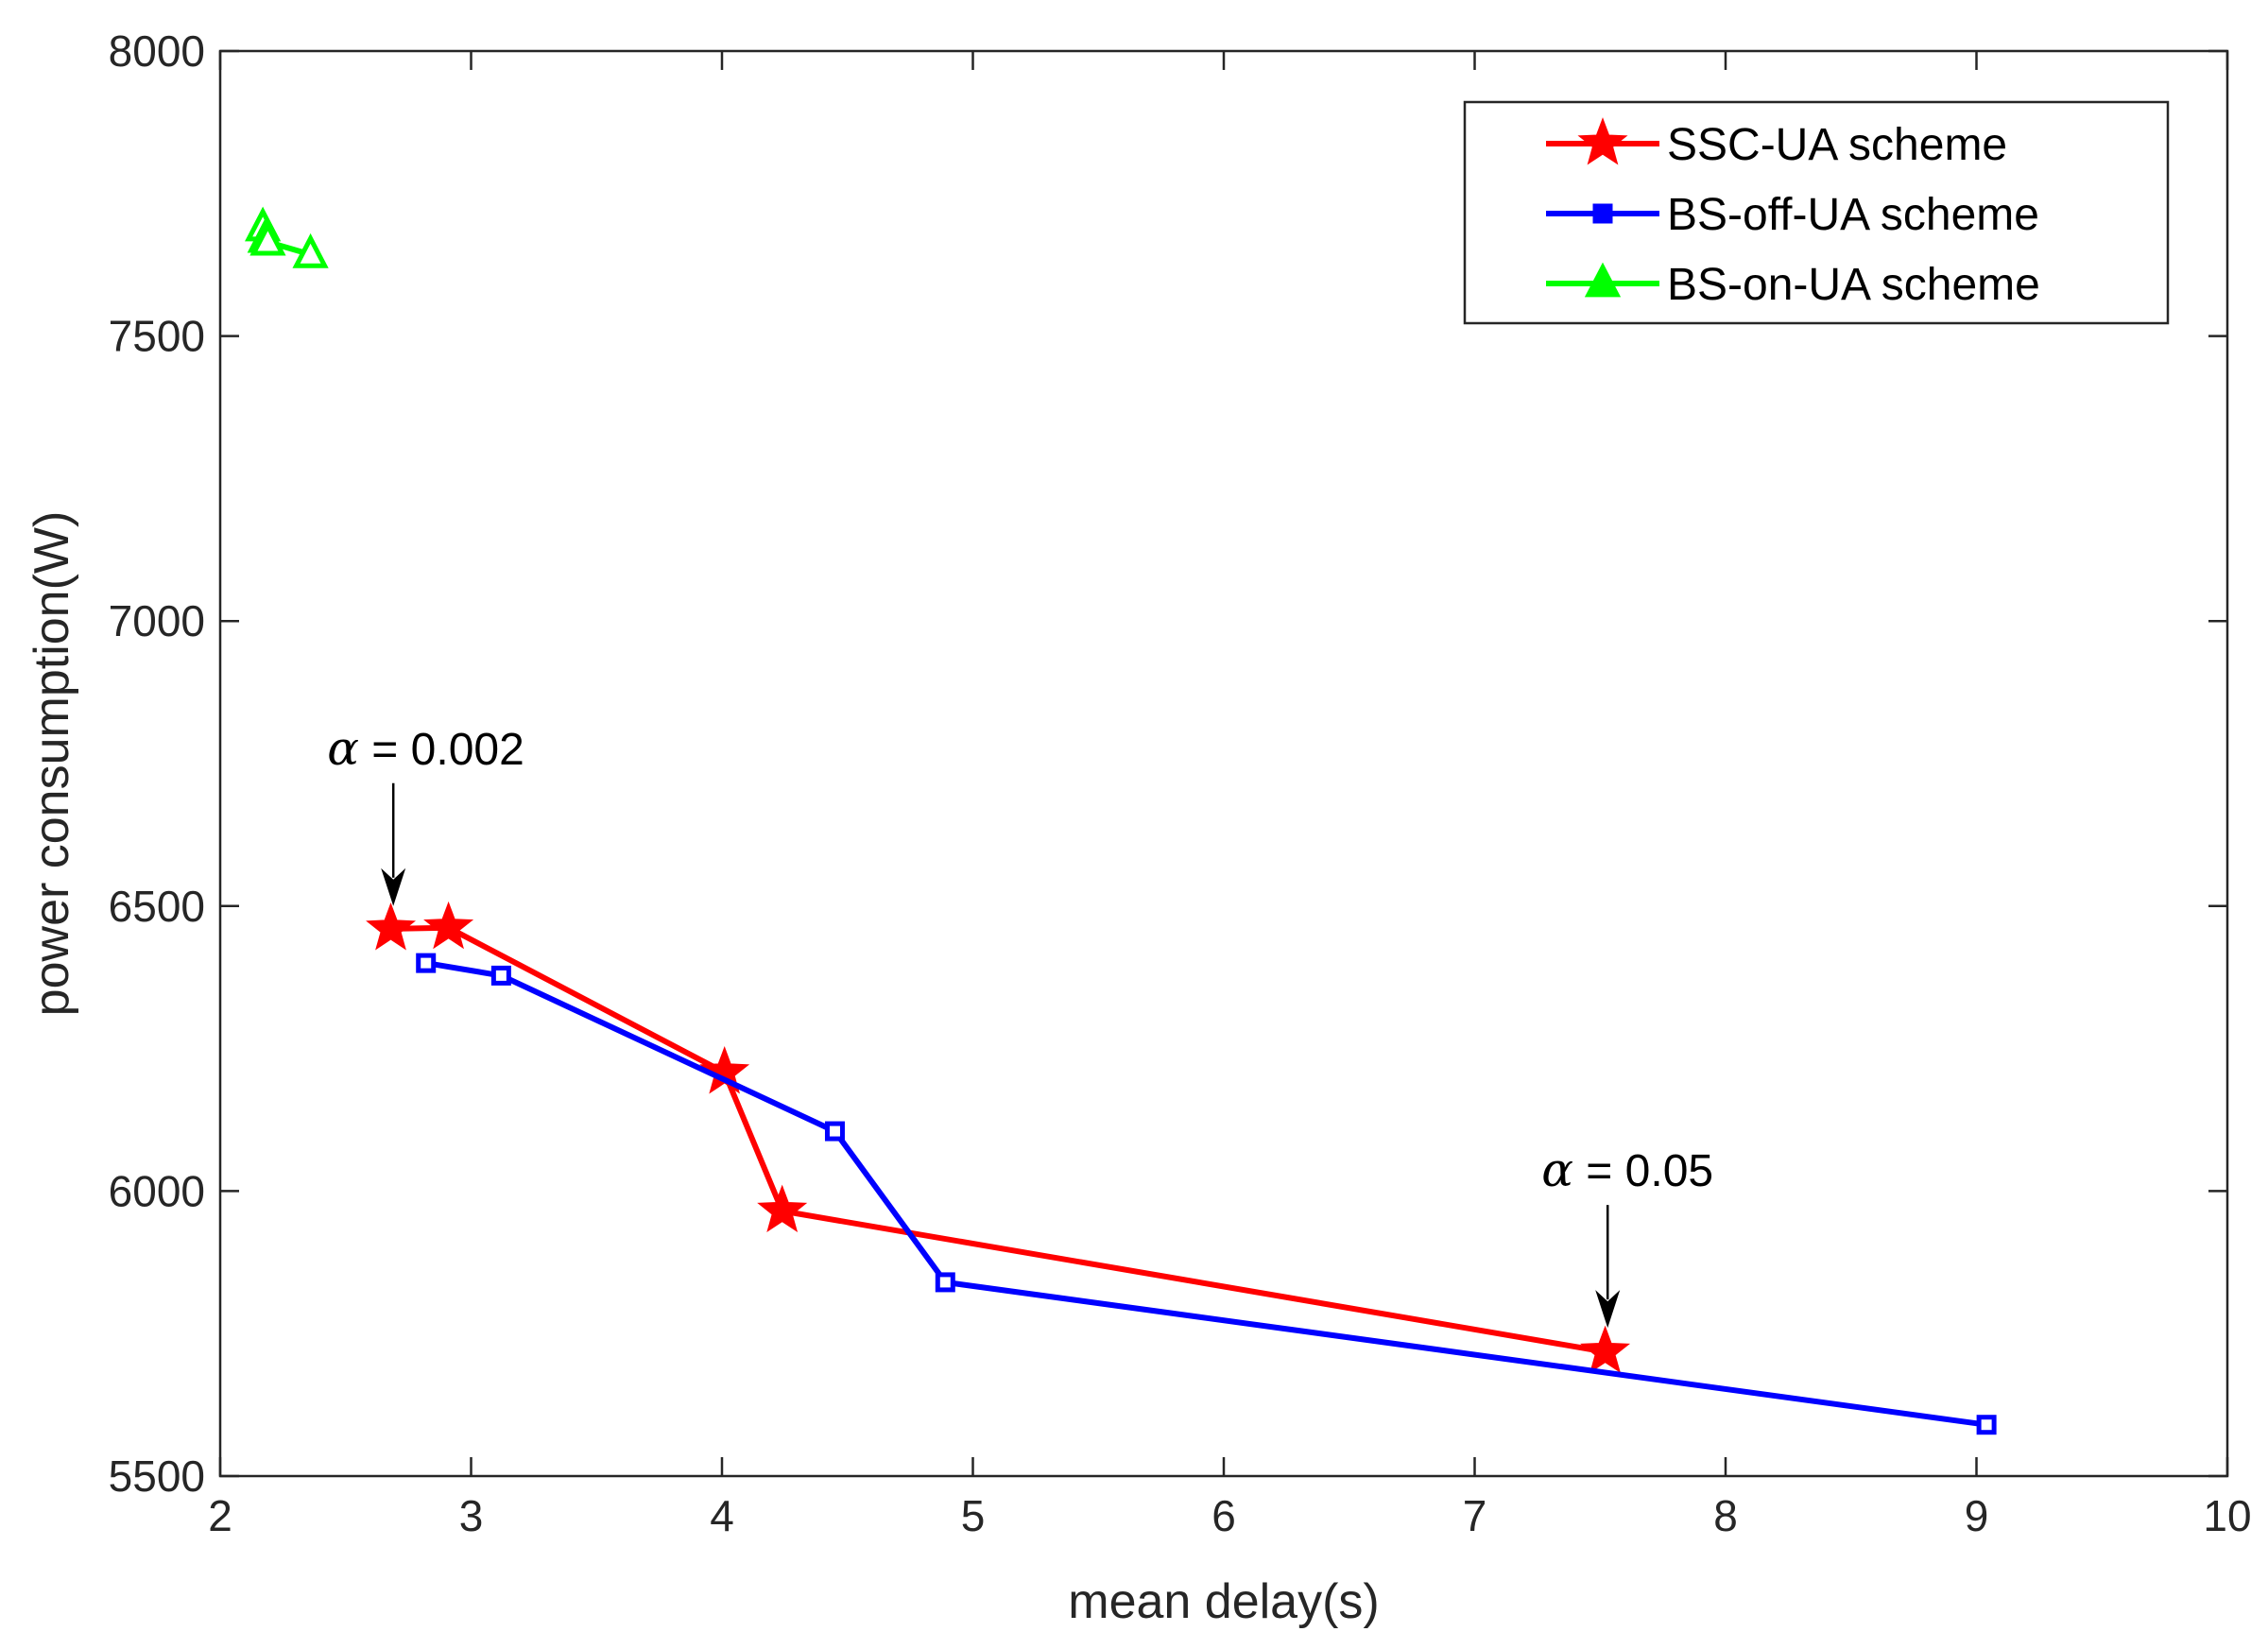  I want to click on y-tick-label: 6500, so click(157, 906).